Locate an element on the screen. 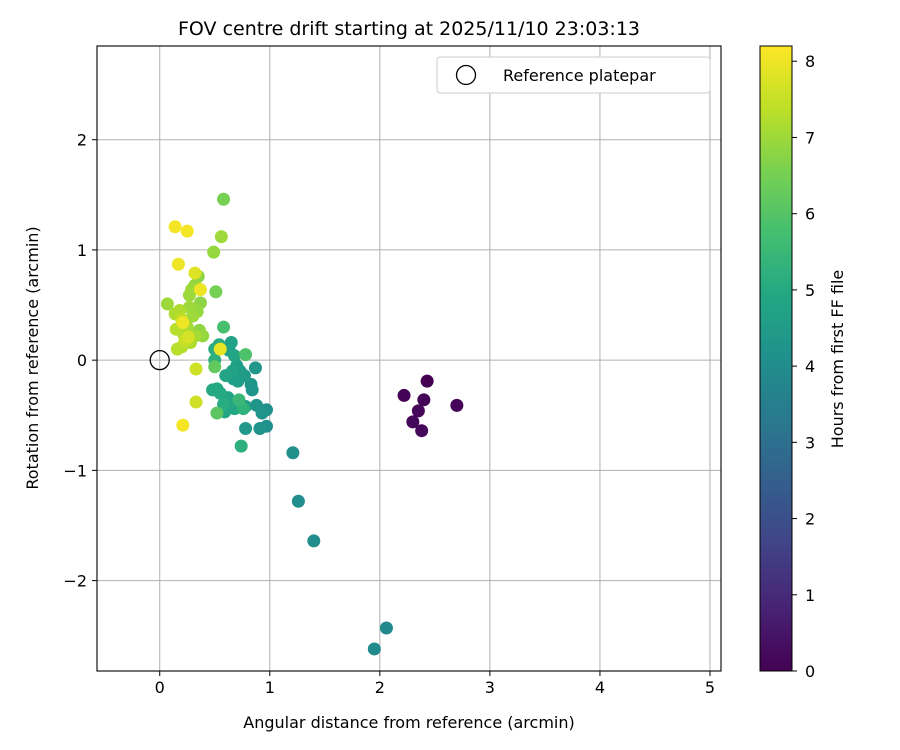 The image size is (900, 750). x-axis-label: Angular distance from reference (arcmin) is located at coordinates (408, 722).